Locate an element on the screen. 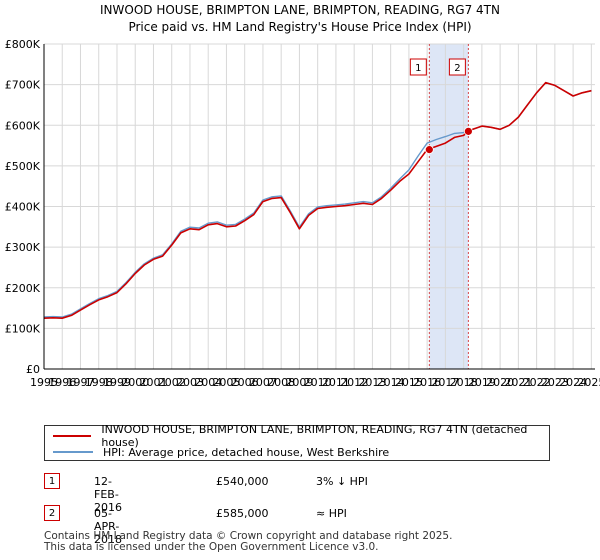  x-tick-label: 2025 is located at coordinates (588, 382).